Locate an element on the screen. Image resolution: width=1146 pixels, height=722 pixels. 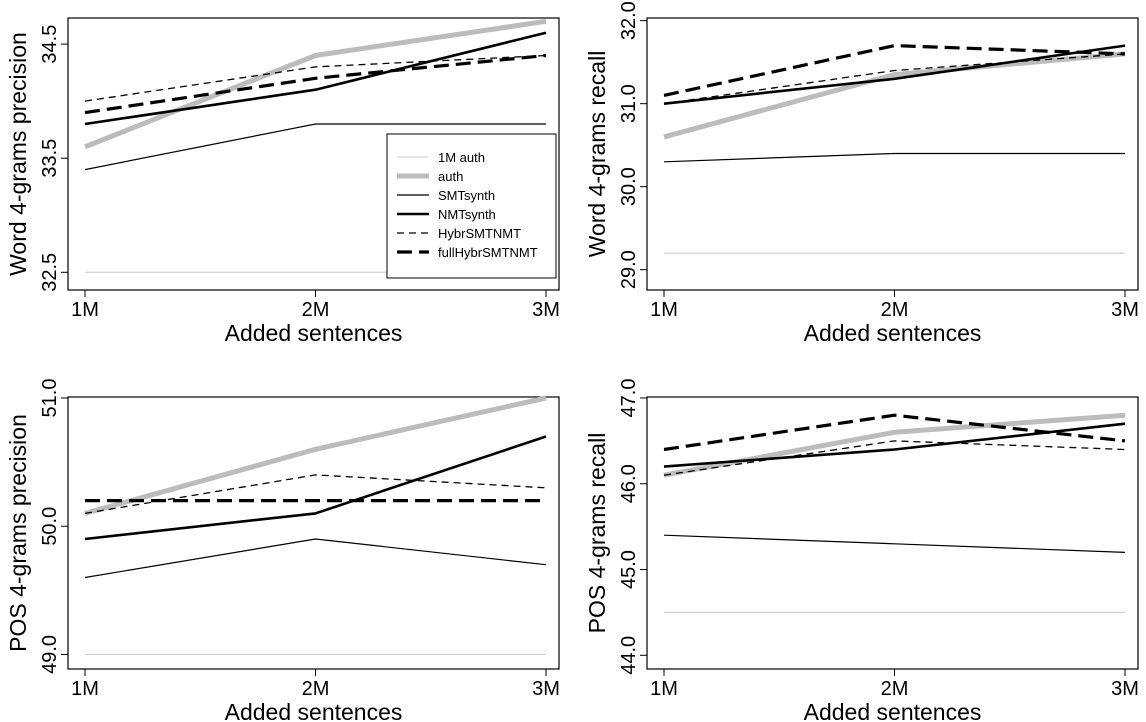
y-tick-label: 51.0 is located at coordinates (50, 398).